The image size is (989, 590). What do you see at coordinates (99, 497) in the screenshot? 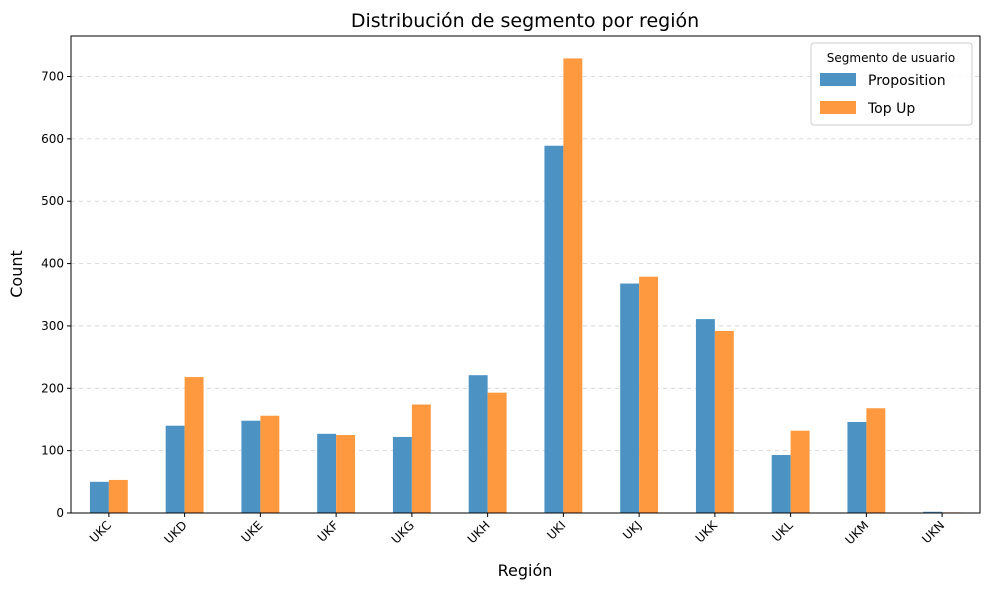
I see `bar-proposition-ukc` at bounding box center [99, 497].